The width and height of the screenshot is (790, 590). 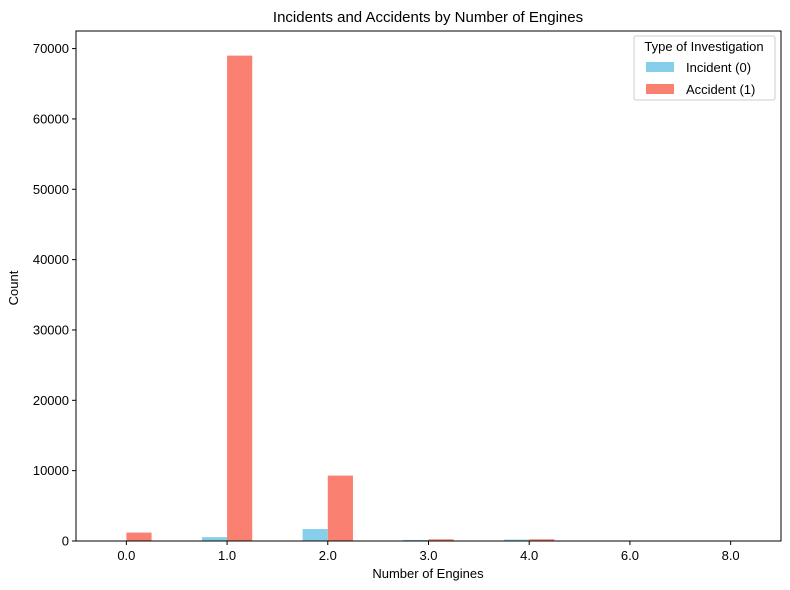 I want to click on bar-accident-1.0, so click(x=240, y=298).